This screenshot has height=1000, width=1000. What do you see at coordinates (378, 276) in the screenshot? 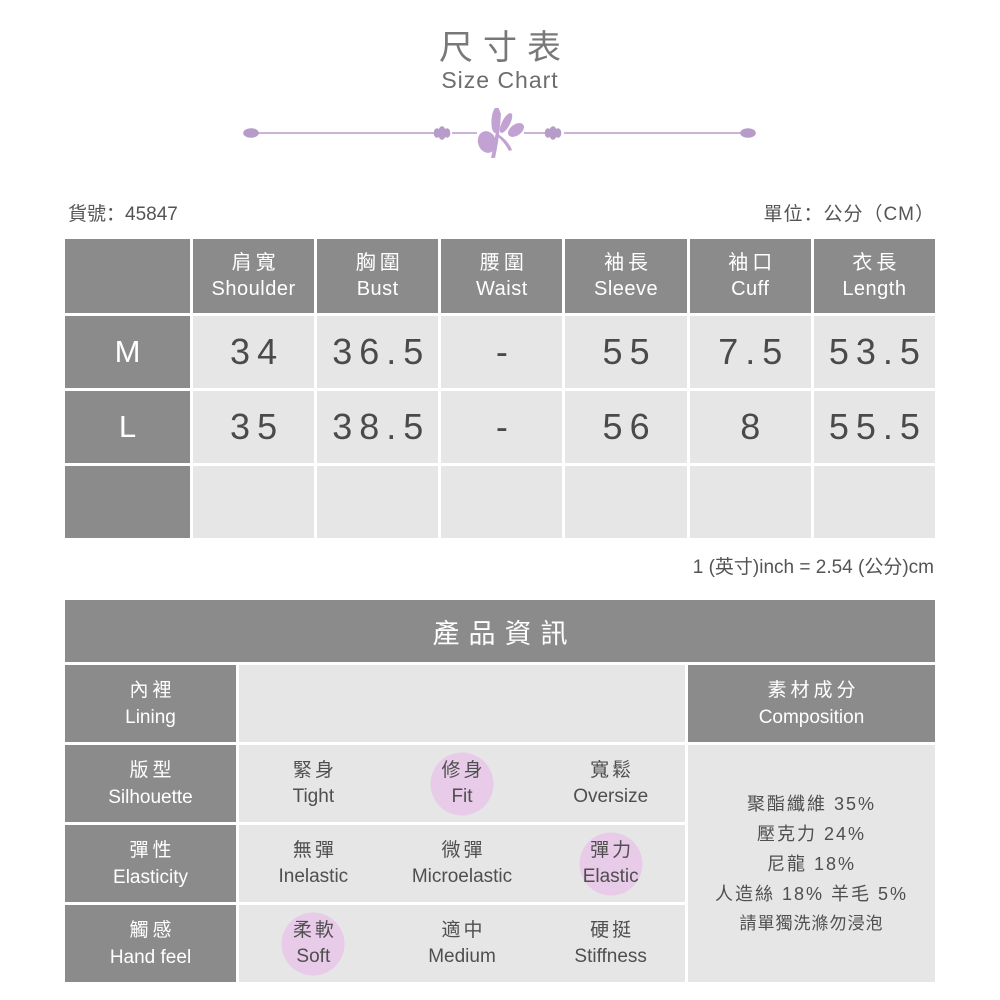
I see `header-cell-bust: 胸圍 Bust` at bounding box center [378, 276].